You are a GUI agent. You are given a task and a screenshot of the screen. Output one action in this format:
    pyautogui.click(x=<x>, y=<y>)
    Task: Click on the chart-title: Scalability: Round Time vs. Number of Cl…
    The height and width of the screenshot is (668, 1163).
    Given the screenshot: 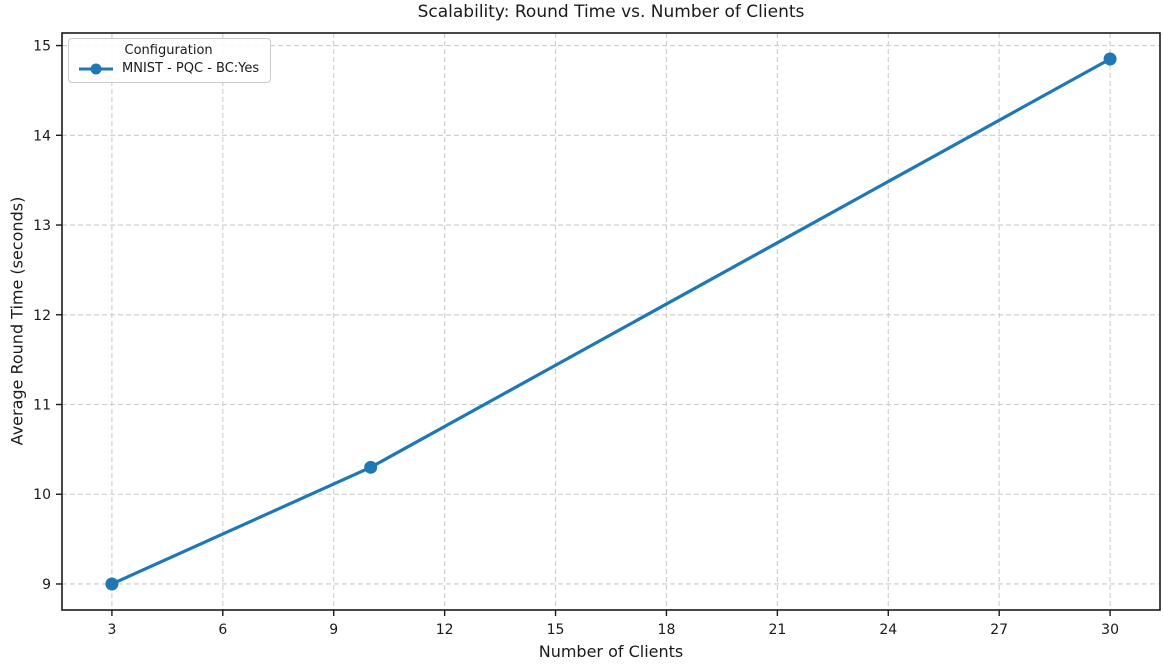 What is the action you would take?
    pyautogui.click(x=611, y=12)
    